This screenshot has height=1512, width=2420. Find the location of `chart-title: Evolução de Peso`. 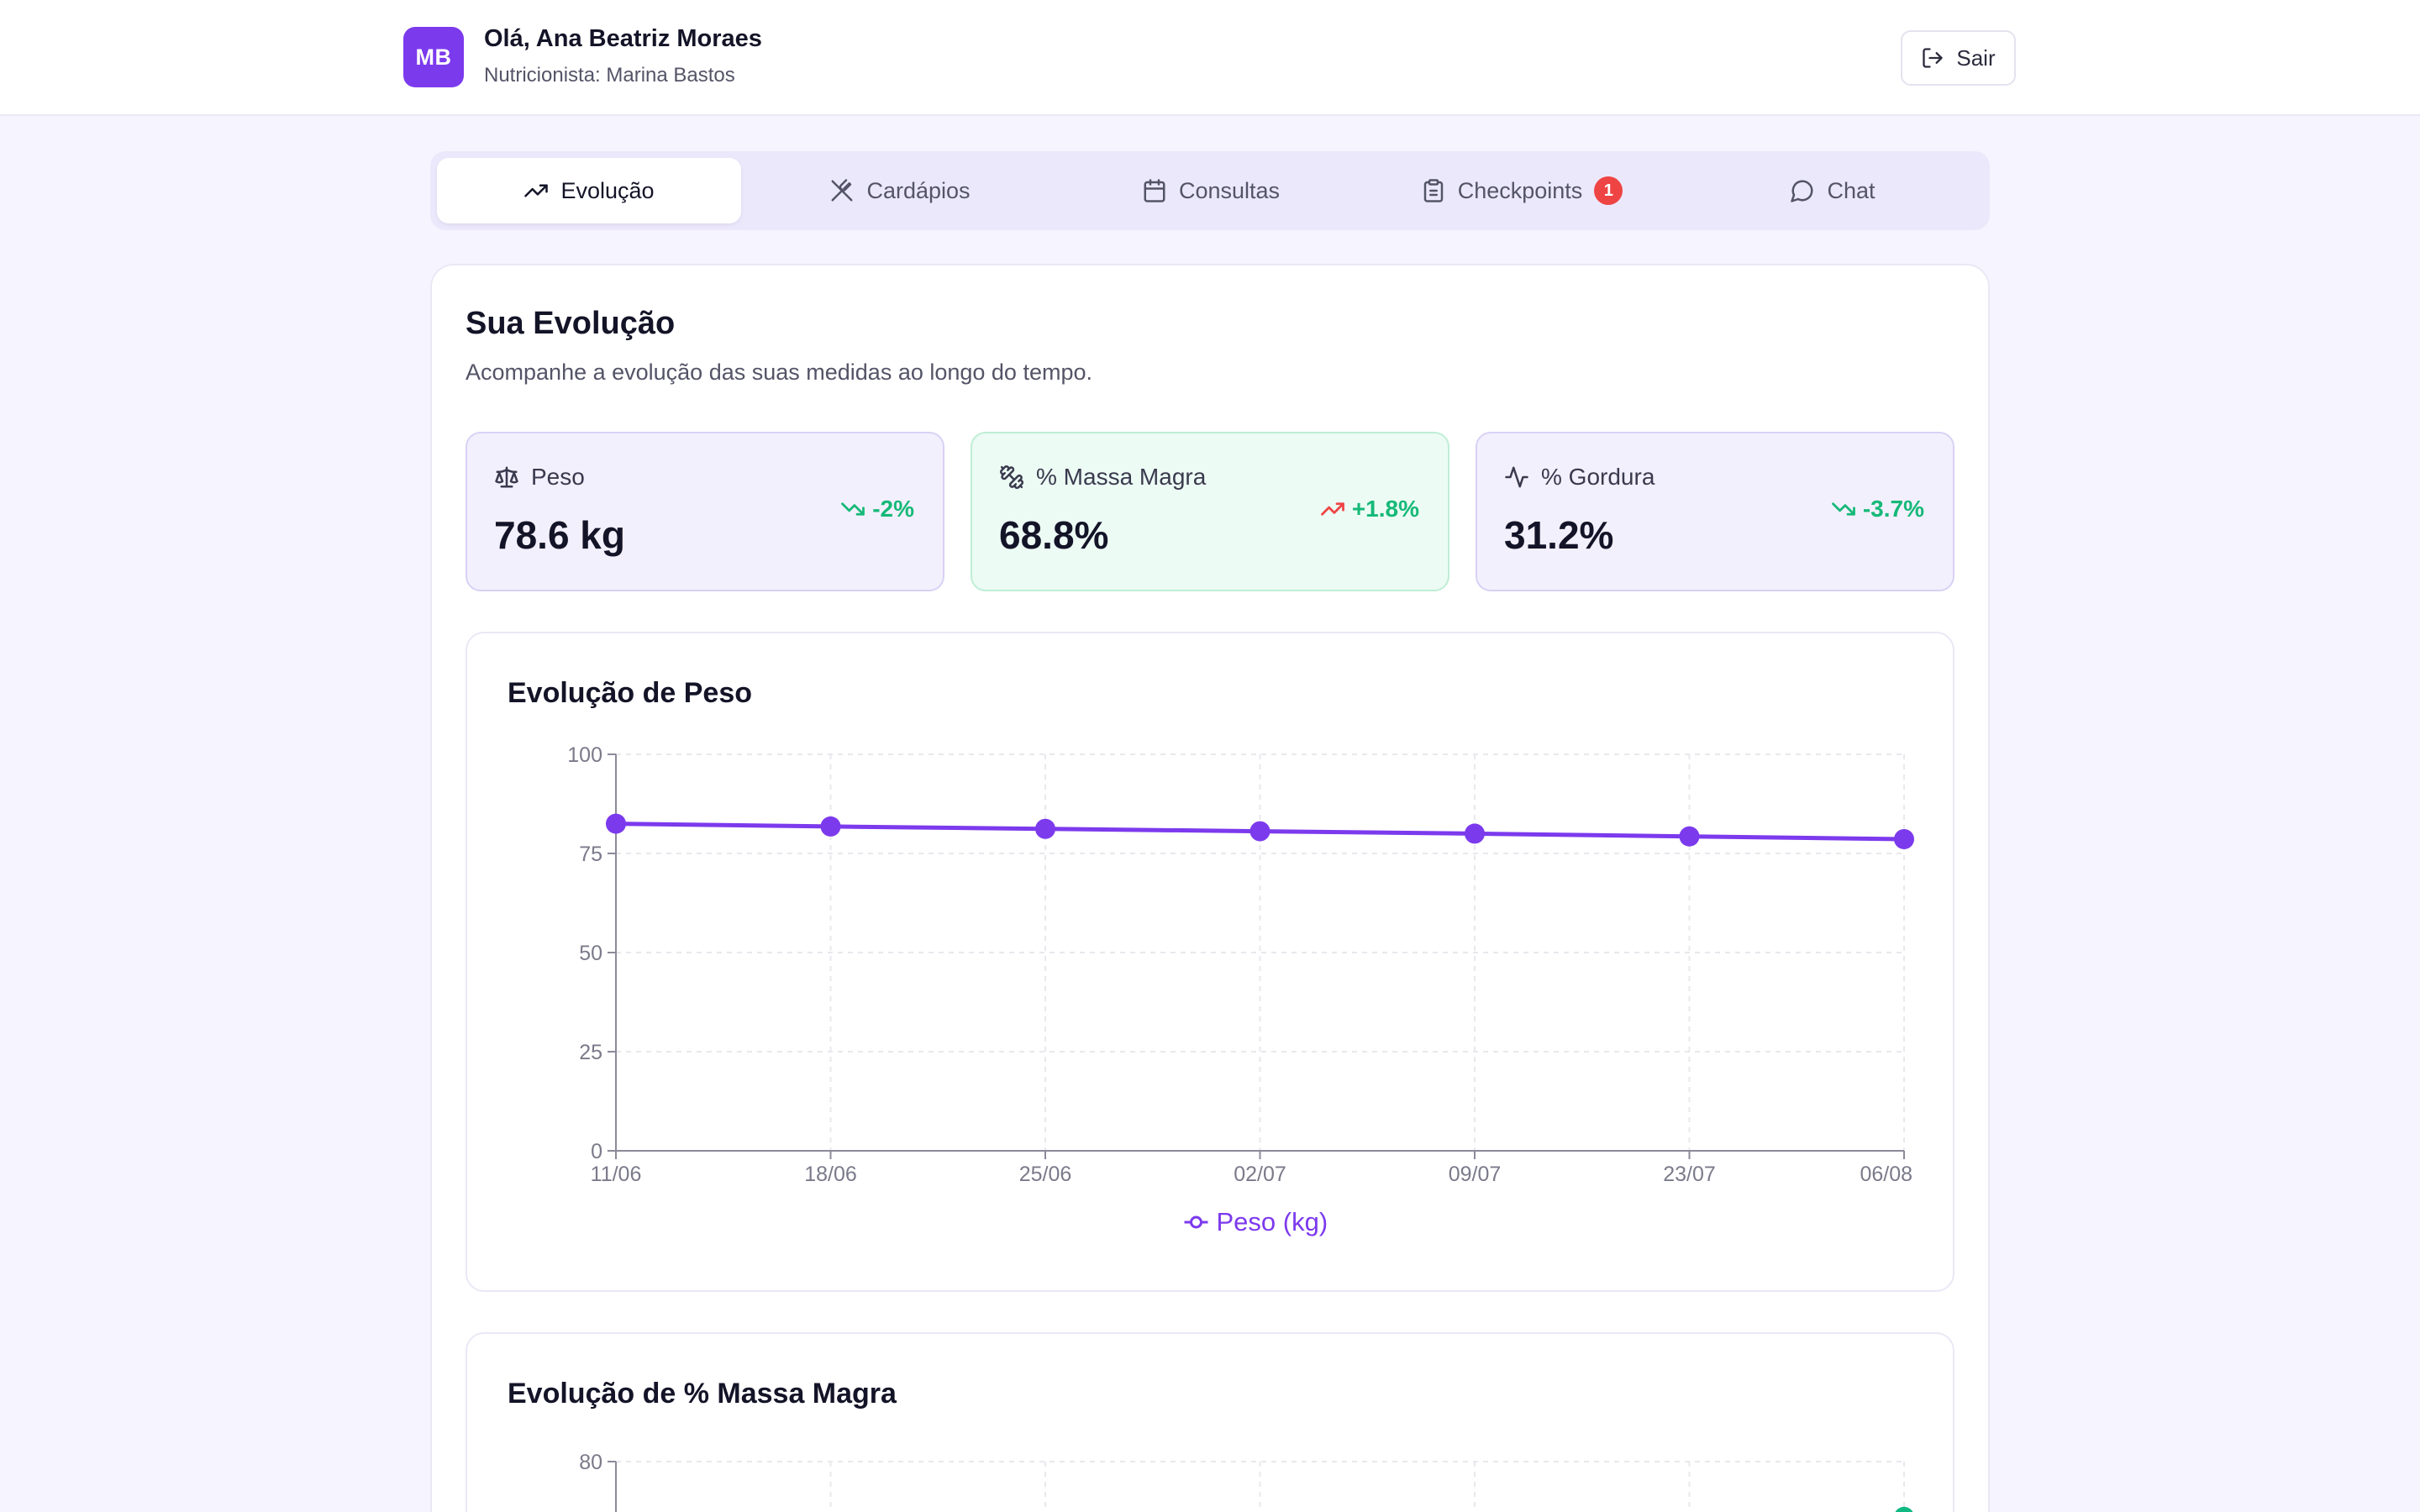

chart-title: Evolução de Peso is located at coordinates (630, 693).